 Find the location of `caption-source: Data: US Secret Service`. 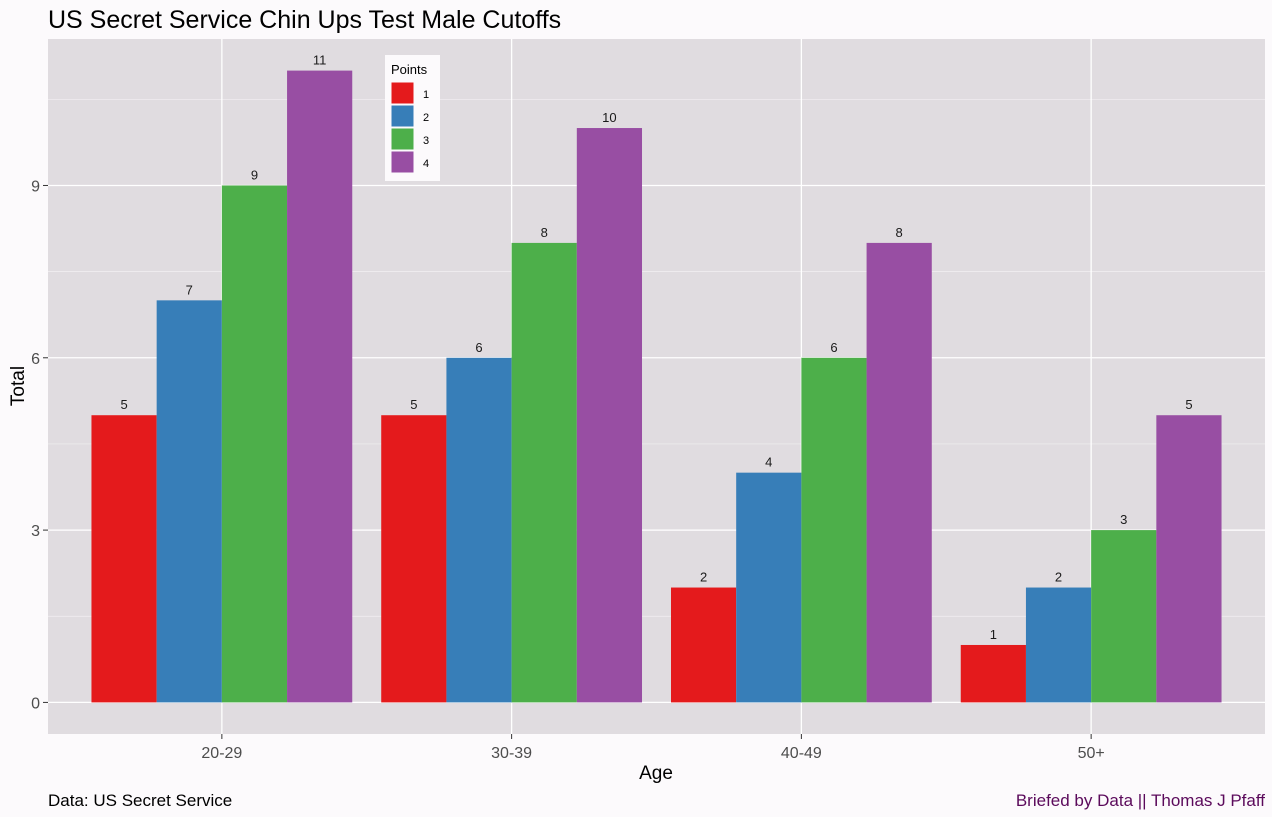

caption-source: Data: US Secret Service is located at coordinates (140, 800).